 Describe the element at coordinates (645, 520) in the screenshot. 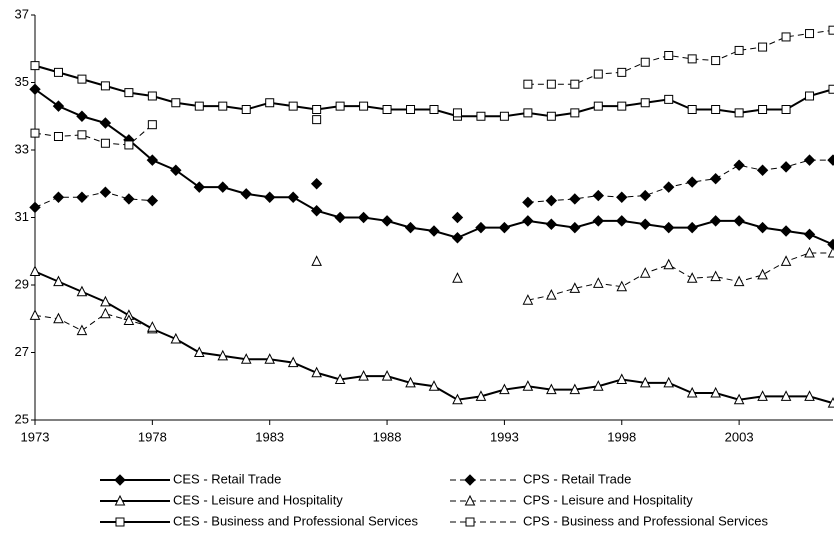

I see `legend-label: CPS - Business and Professional Services` at that location.